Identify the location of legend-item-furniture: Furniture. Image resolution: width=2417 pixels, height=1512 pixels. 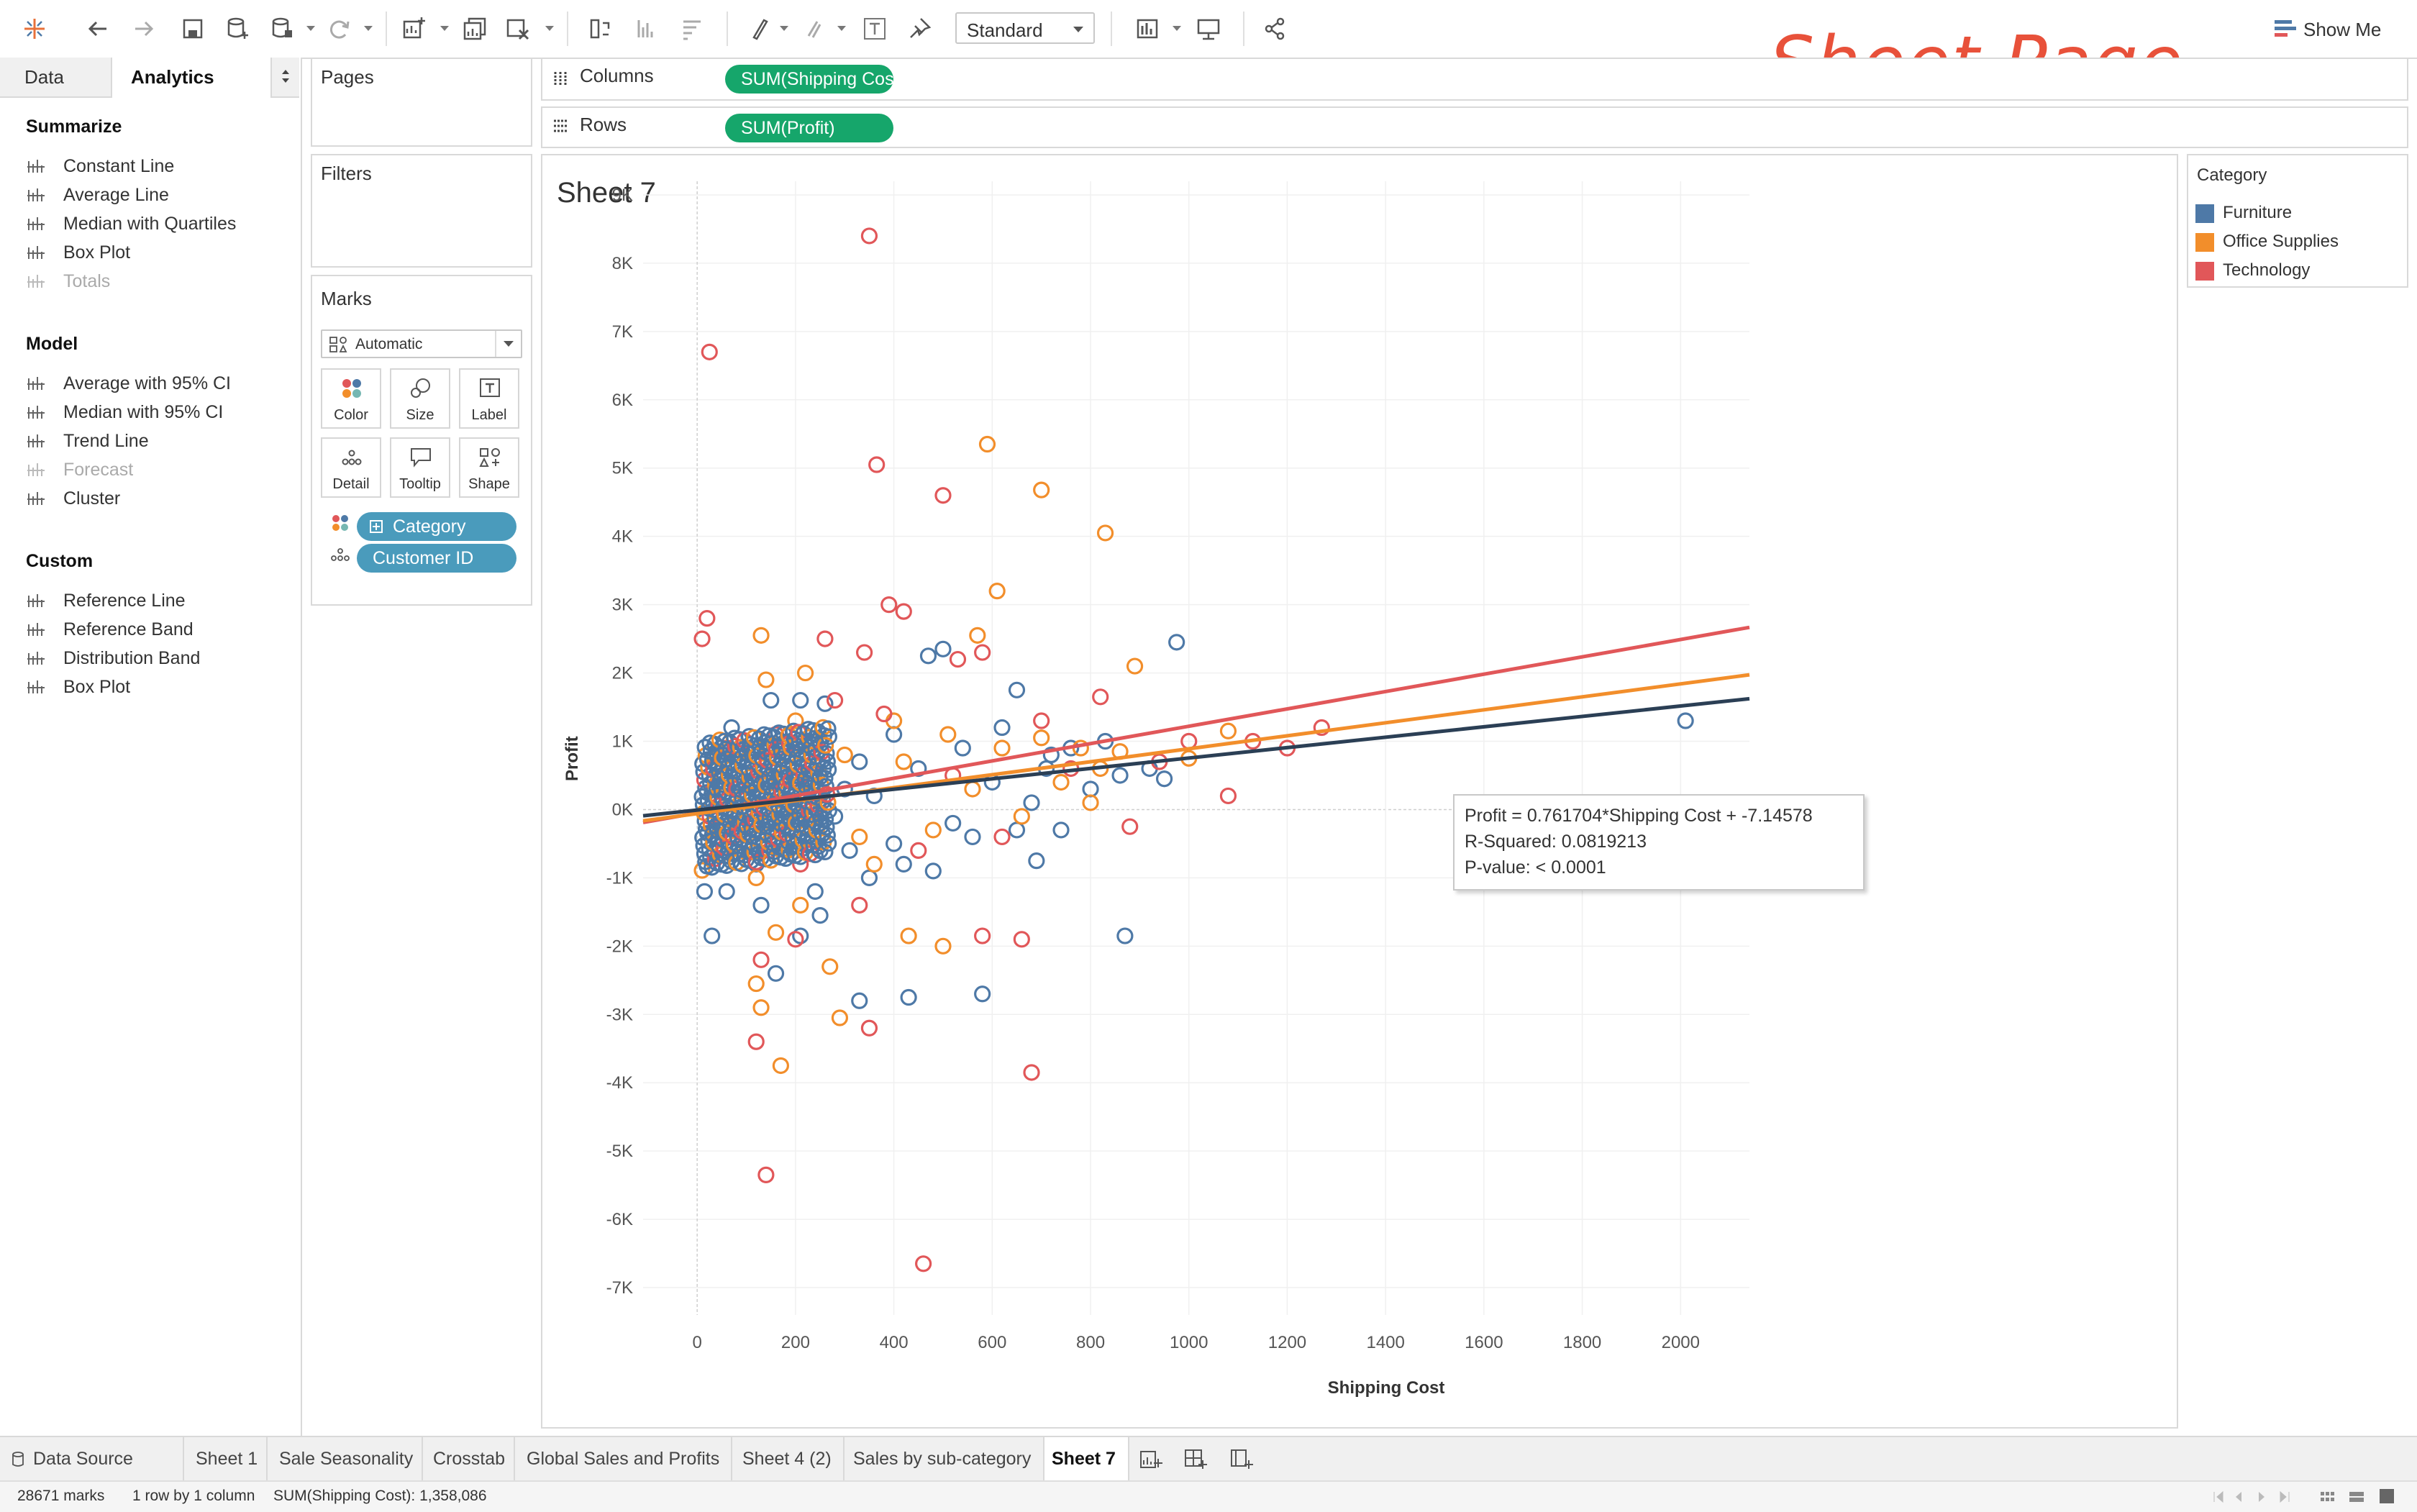
(2296, 213).